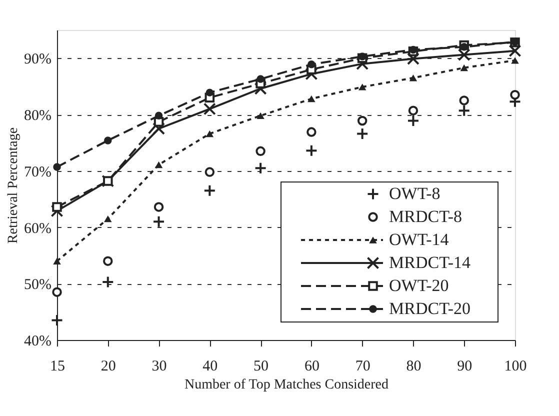 The image size is (559, 416). Describe the element at coordinates (261, 366) in the screenshot. I see `x-tick-label: 50` at that location.